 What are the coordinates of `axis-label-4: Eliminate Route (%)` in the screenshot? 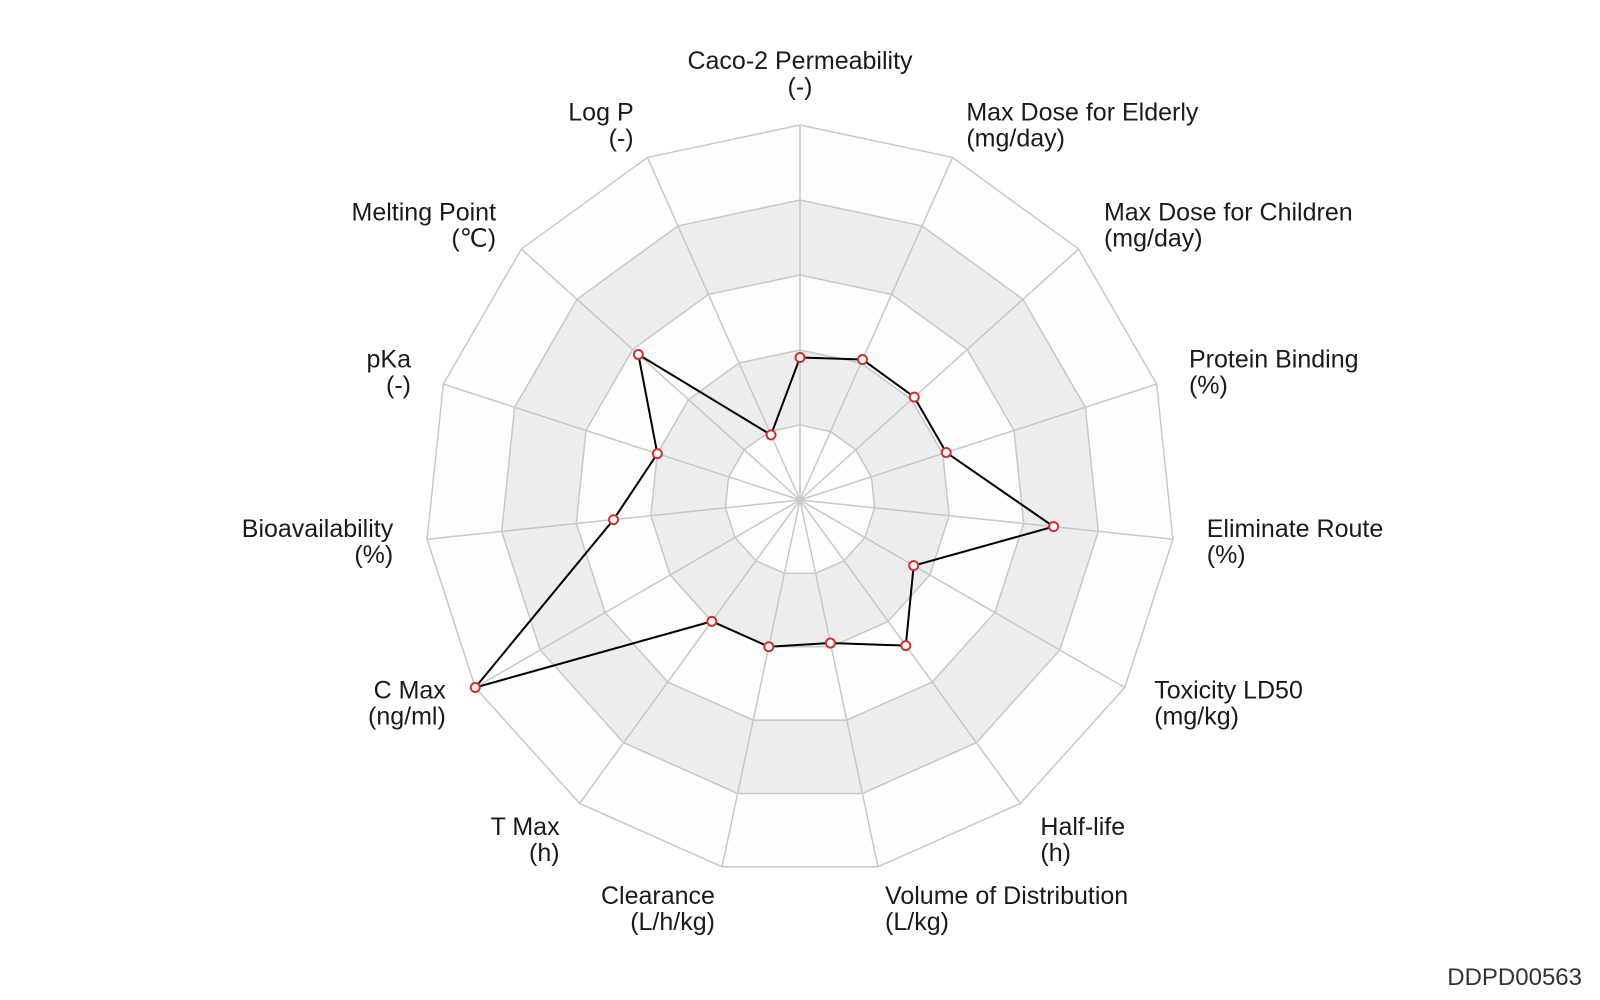 It's located at (1295, 542).